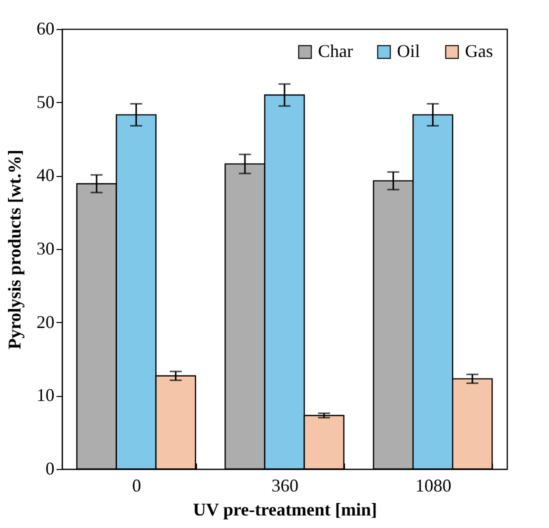  I want to click on y-tick-label: 10, so click(45, 395).